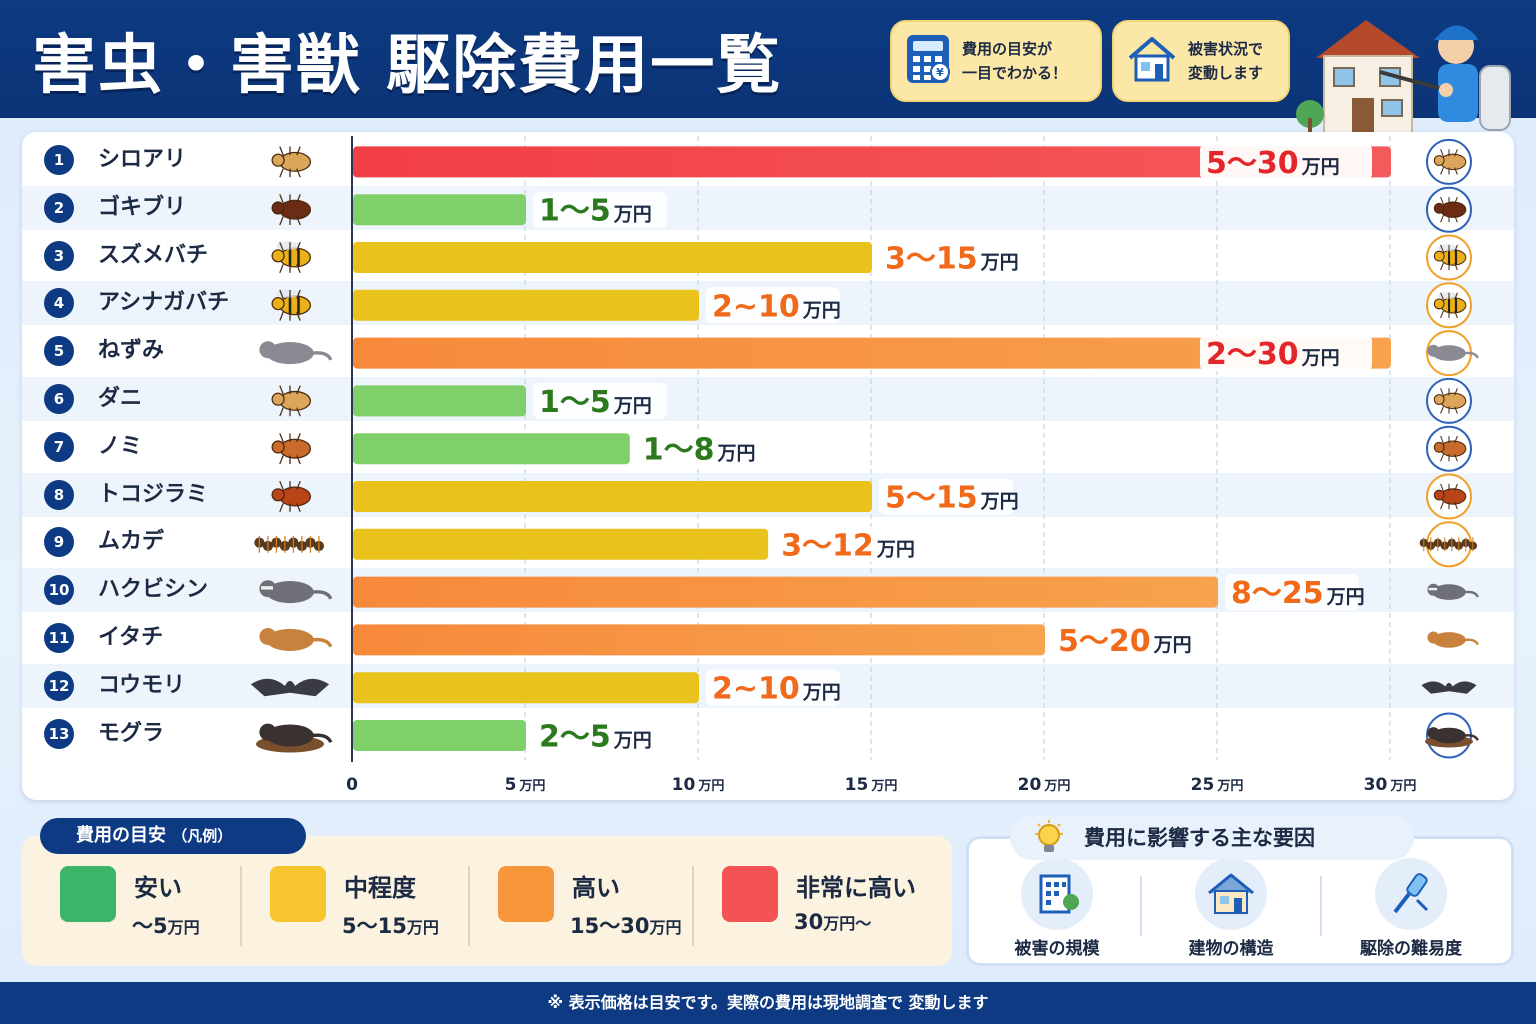 Image resolution: width=1536 pixels, height=1024 pixels. What do you see at coordinates (166, 926) in the screenshot?
I see `legend-range: ～5万円` at bounding box center [166, 926].